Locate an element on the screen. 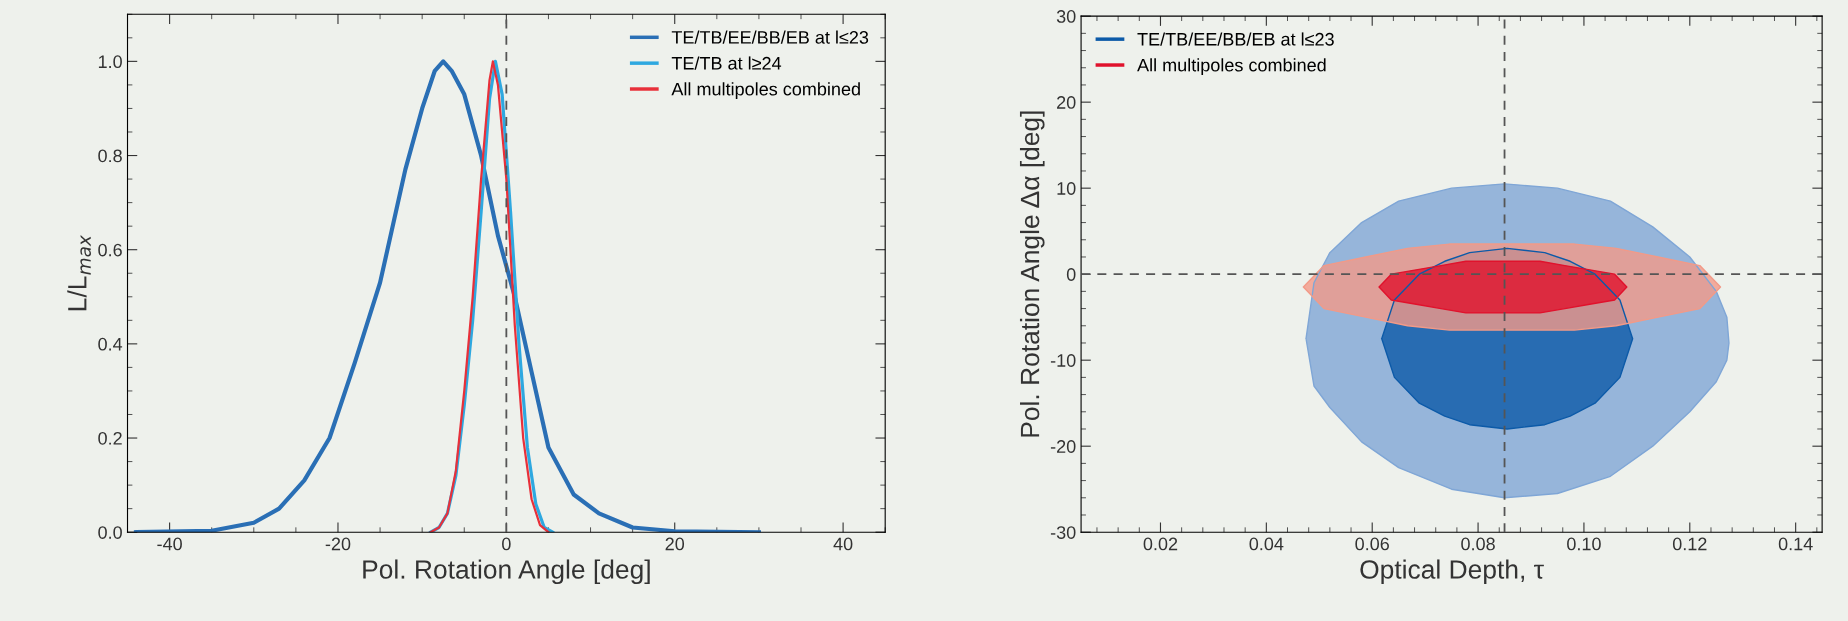  x-axis-title: Optical Depth, τ is located at coordinates (1452, 572).